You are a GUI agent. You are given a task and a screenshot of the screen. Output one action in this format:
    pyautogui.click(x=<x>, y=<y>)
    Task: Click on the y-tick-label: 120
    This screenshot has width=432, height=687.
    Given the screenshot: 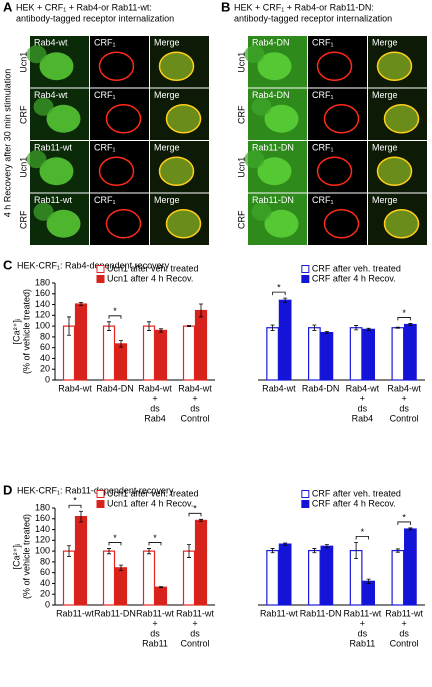 What is the action you would take?
    pyautogui.click(x=42, y=315)
    